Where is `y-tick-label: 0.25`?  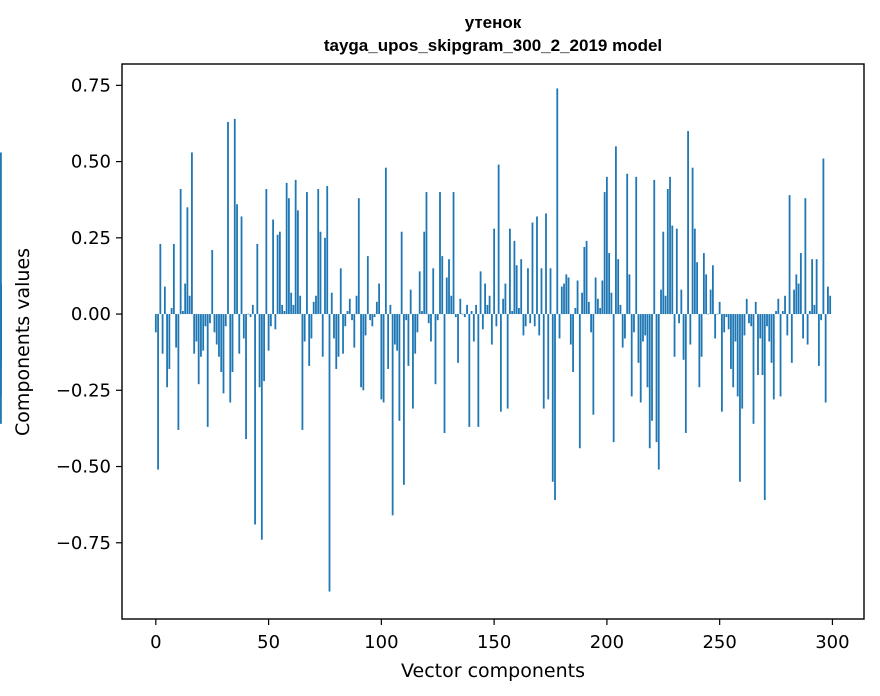 y-tick-label: 0.25 is located at coordinates (91, 238).